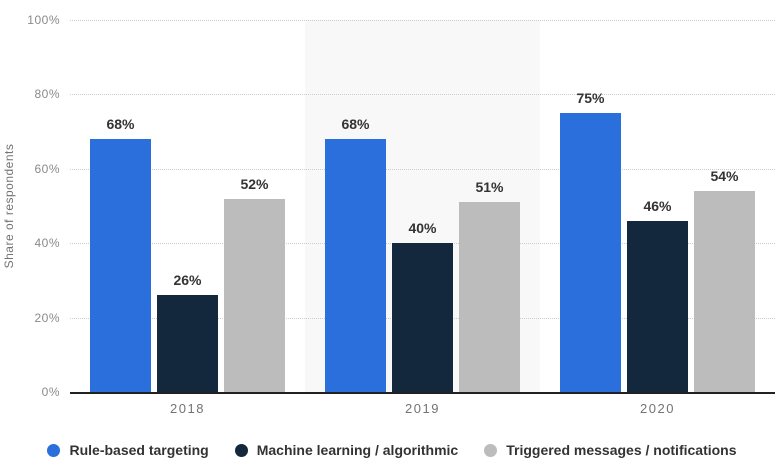 This screenshot has width=784, height=471. I want to click on legend-label: Machine learning / algorithmic, so click(357, 450).